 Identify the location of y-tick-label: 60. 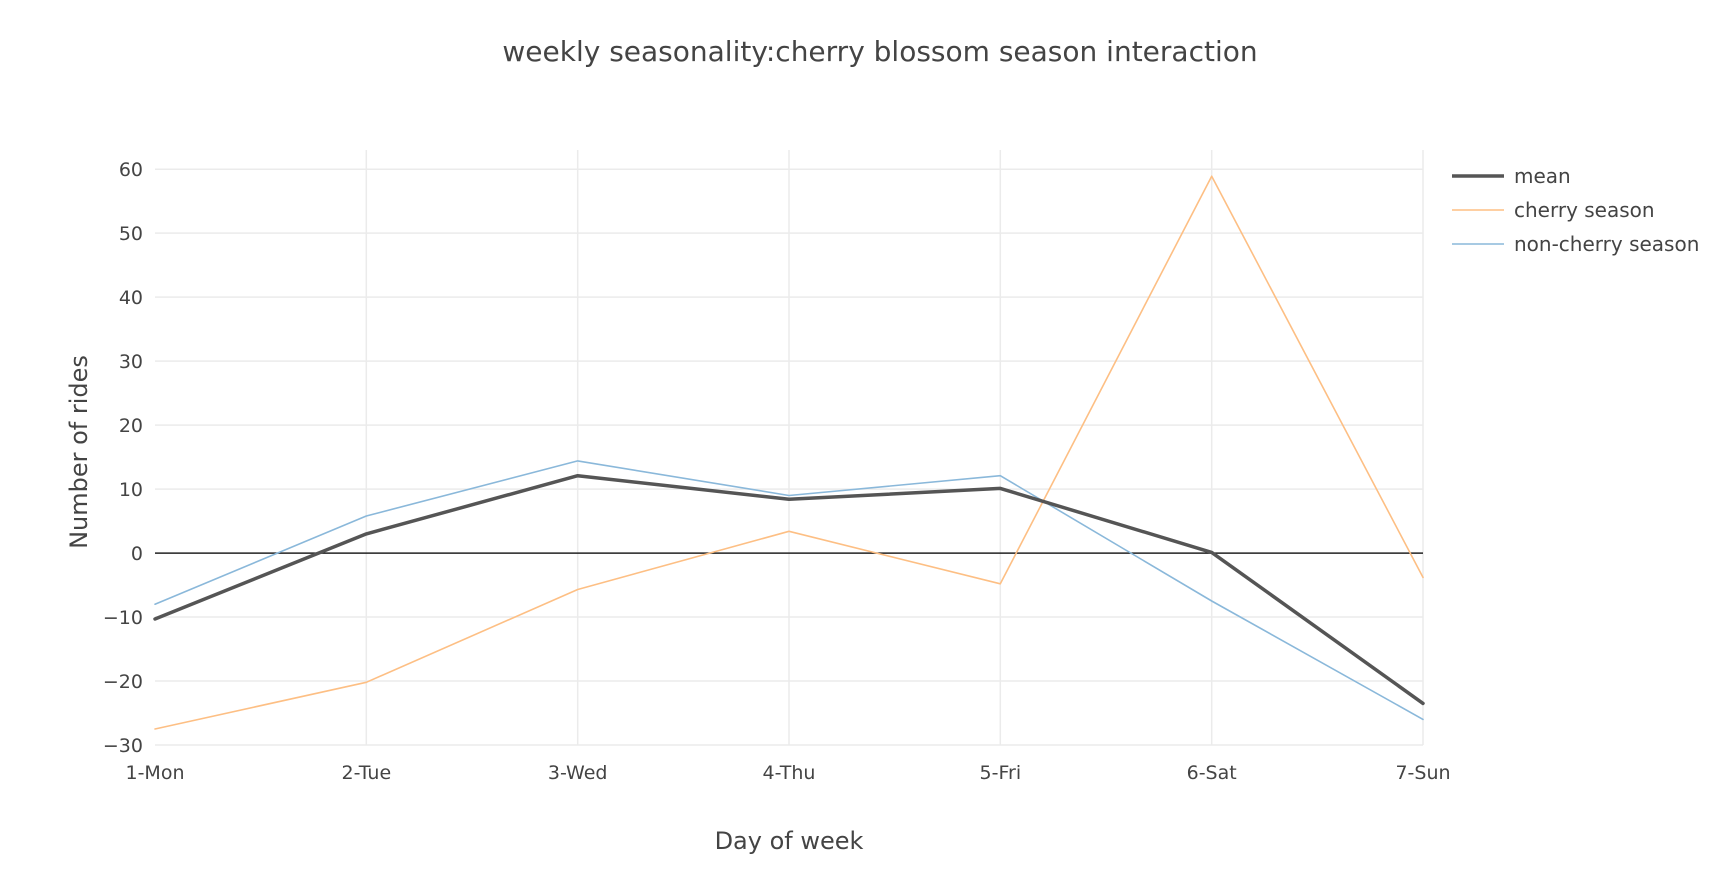
(131, 170).